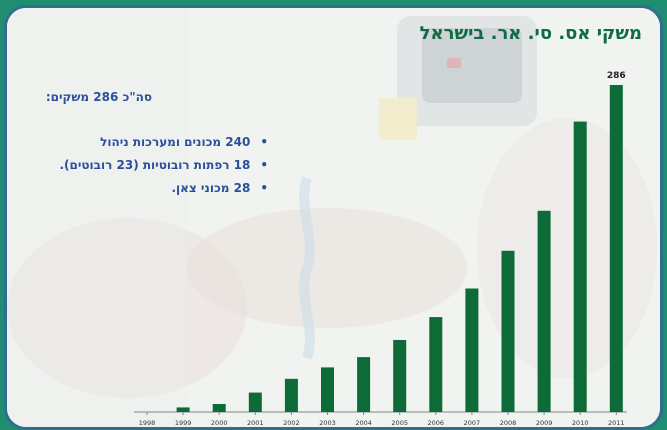  What do you see at coordinates (580, 267) in the screenshot?
I see `bar-2010` at bounding box center [580, 267].